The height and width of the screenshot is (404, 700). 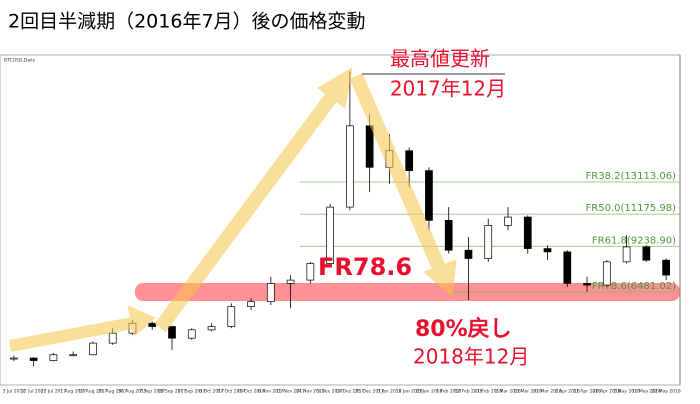 What do you see at coordinates (448, 89) in the screenshot?
I see `peak-date: 2017年12月` at bounding box center [448, 89].